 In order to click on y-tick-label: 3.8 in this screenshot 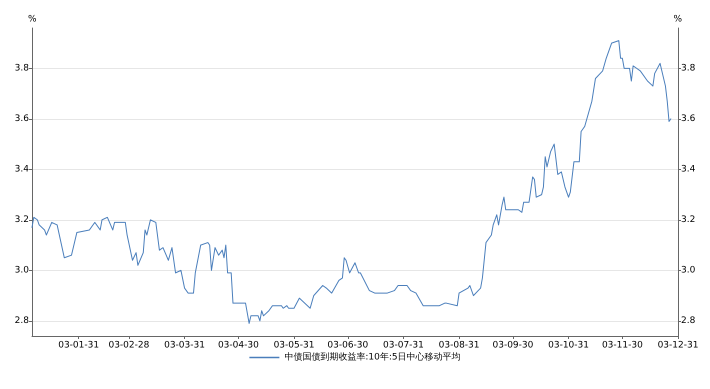, I will do `click(22, 68)`.